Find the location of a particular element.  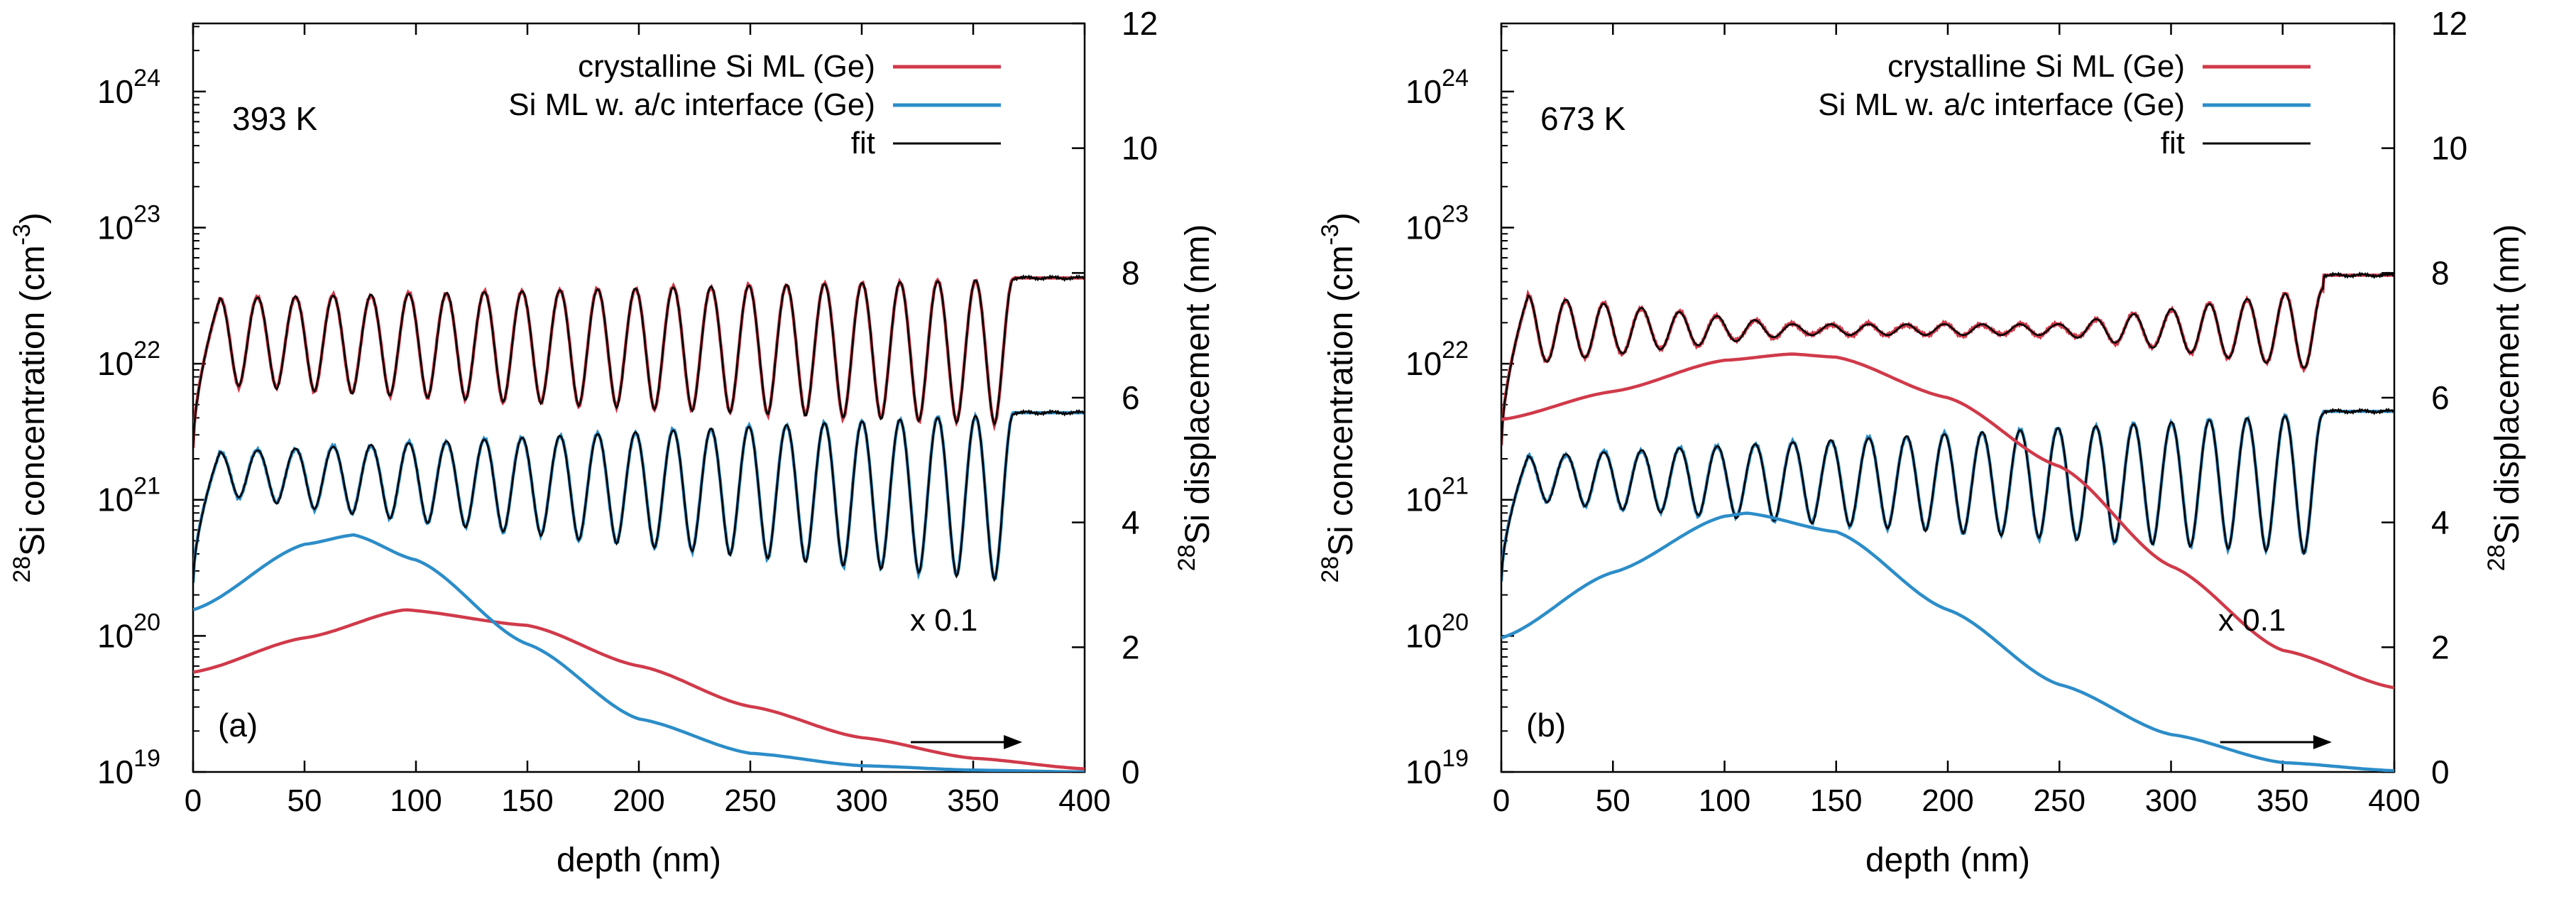

y-tick-label: 1020 is located at coordinates (128, 631).